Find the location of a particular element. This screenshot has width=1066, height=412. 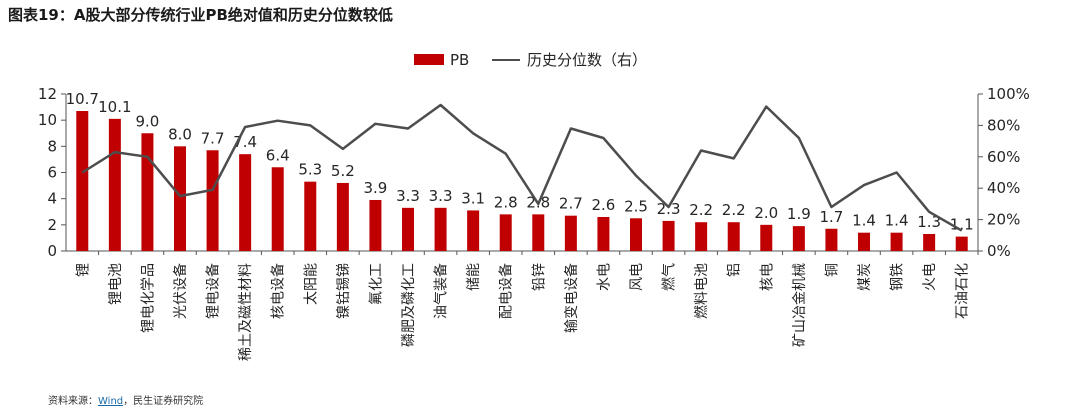

bar-value-label: 5.3 is located at coordinates (310, 170).